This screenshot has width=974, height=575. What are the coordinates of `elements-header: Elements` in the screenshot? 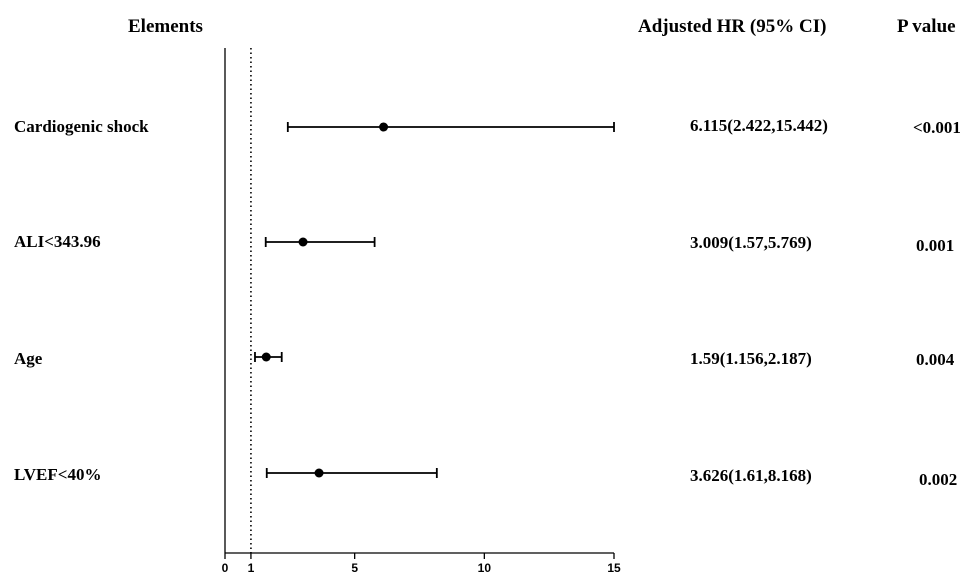 It's located at (165, 26).